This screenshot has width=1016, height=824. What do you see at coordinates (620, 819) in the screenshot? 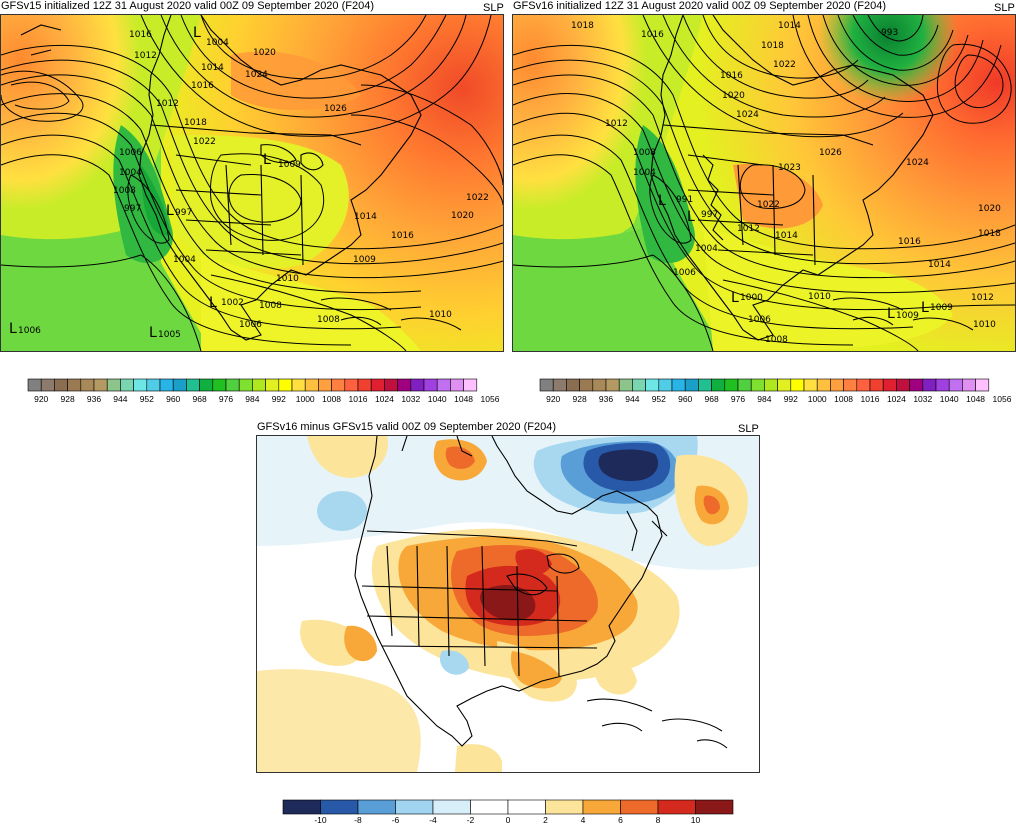
I see `diff-colorbar-tick-label: 6` at bounding box center [620, 819].